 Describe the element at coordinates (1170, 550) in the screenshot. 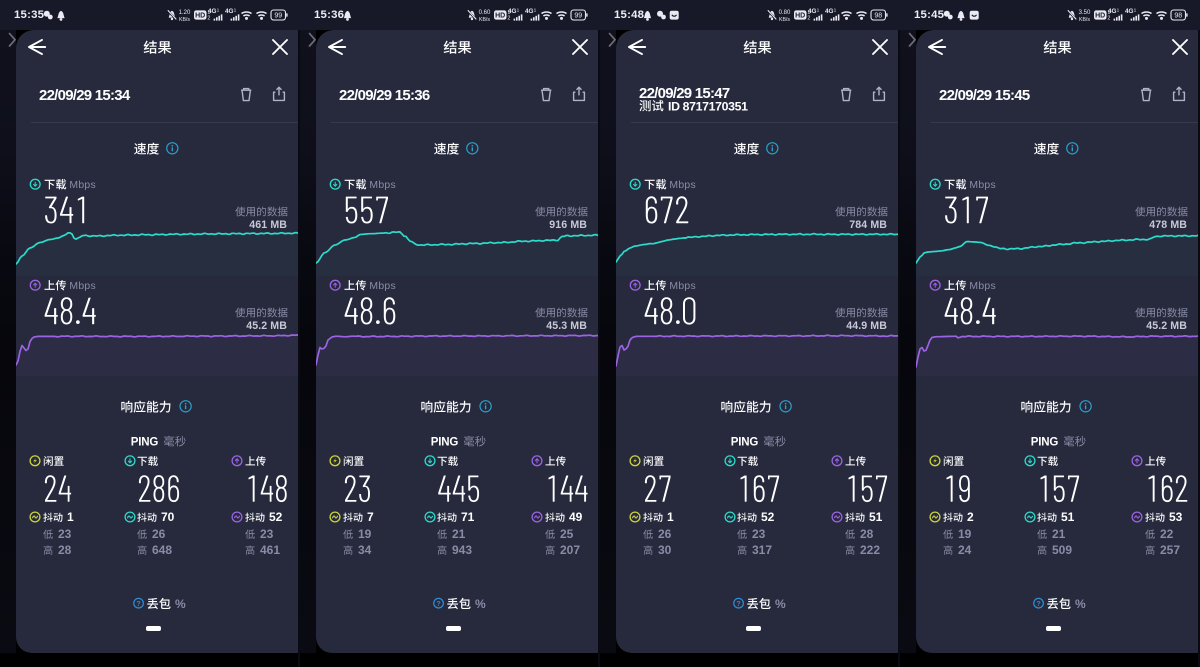

I see `svg-text: 257` at that location.